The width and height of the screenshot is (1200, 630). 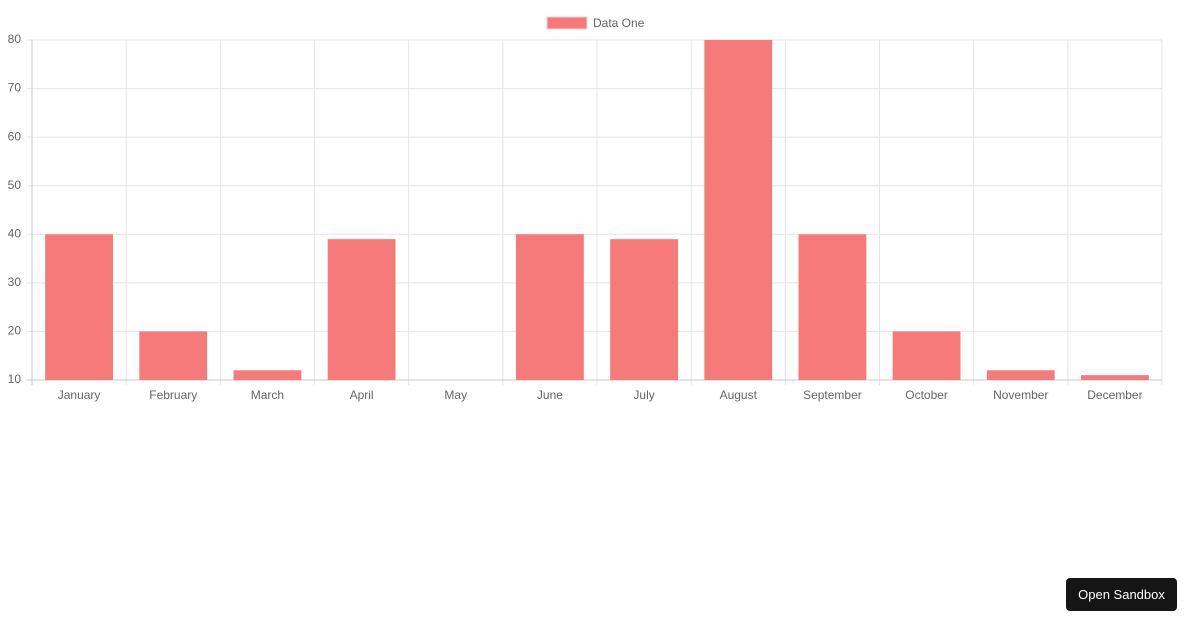 What do you see at coordinates (1114, 395) in the screenshot?
I see `x-tick-label: December` at bounding box center [1114, 395].